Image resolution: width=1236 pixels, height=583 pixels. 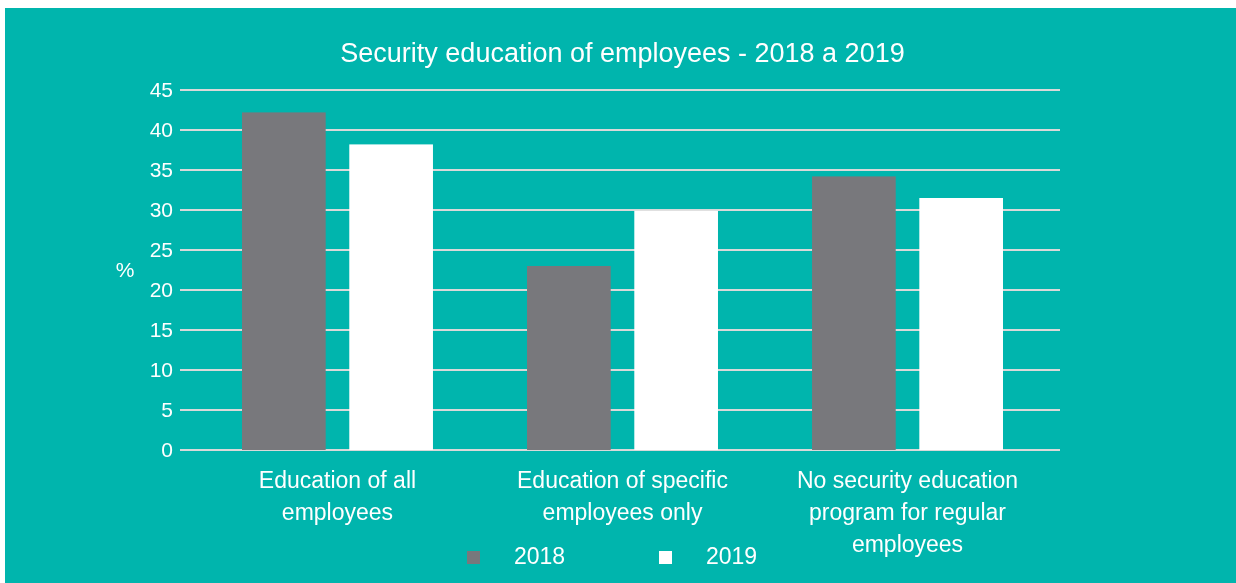 What do you see at coordinates (161, 290) in the screenshot?
I see `y-tick-label: 20` at bounding box center [161, 290].